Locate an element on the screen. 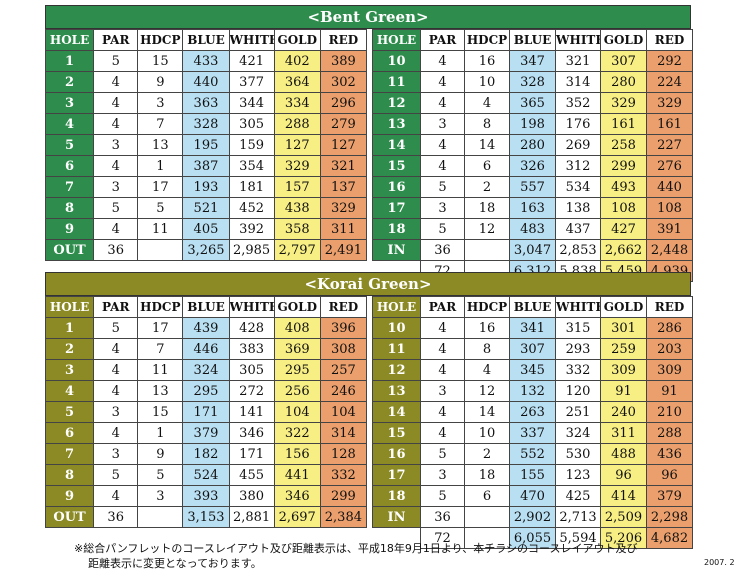 Image resolution: width=738 pixels, height=573 pixels. hole-row: 9 4 11 405 392 358 311 is located at coordinates (206, 229).